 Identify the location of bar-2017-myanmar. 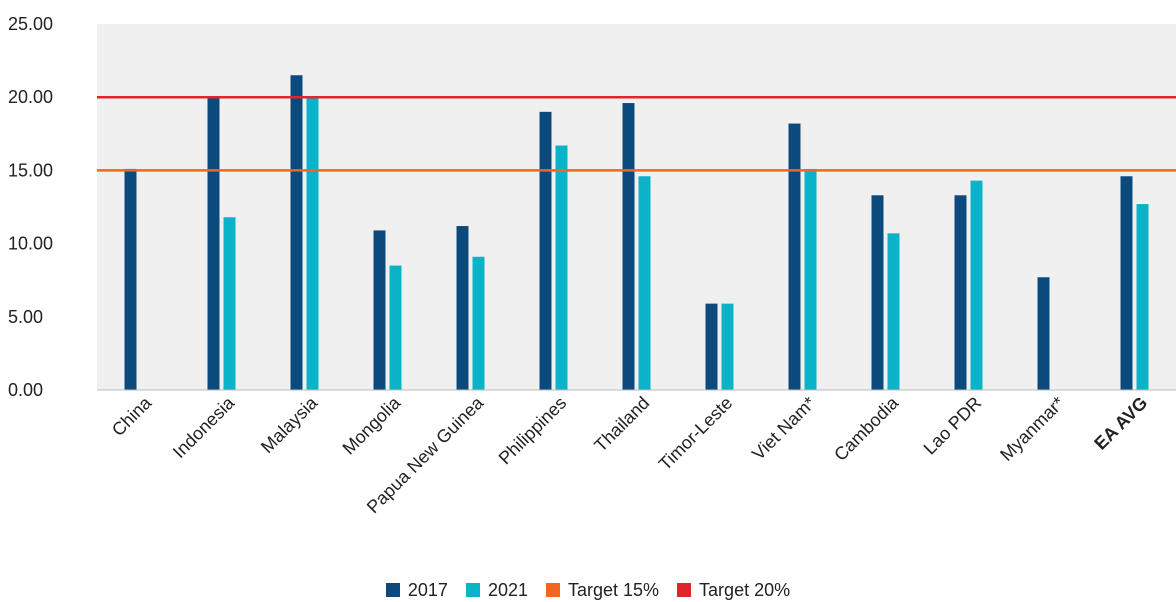
(1043, 333).